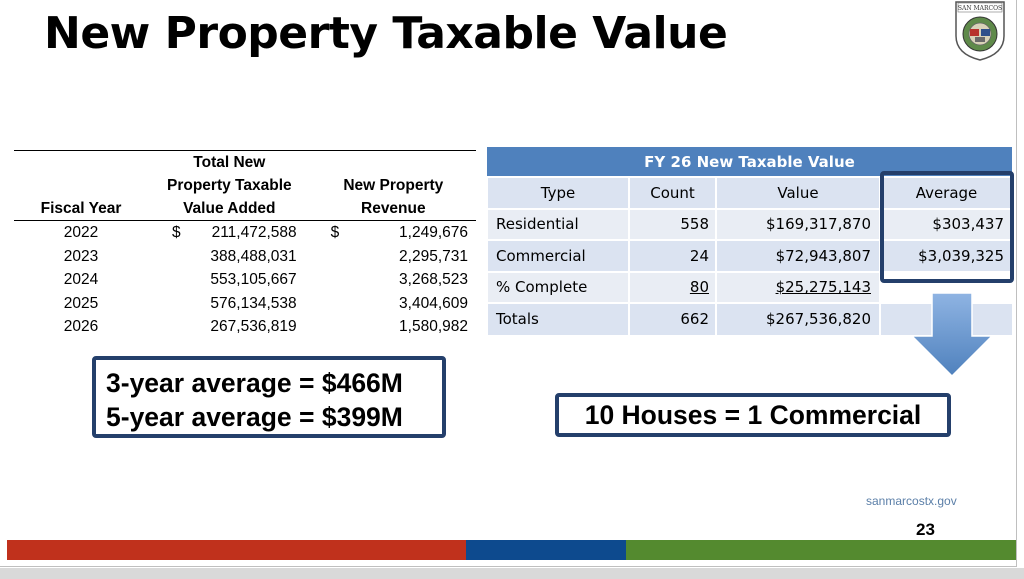  Describe the element at coordinates (386, 33) in the screenshot. I see `page-title: New Property Taxable Value` at that location.